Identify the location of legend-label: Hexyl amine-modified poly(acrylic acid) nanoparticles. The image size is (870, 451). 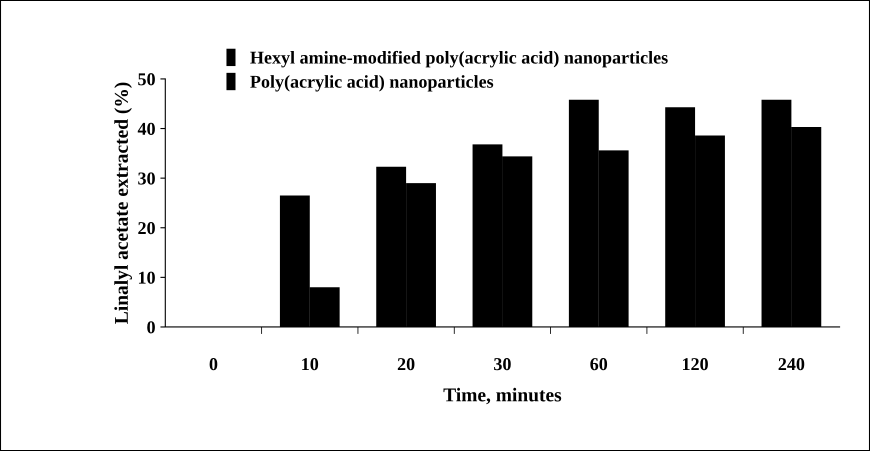
(459, 59).